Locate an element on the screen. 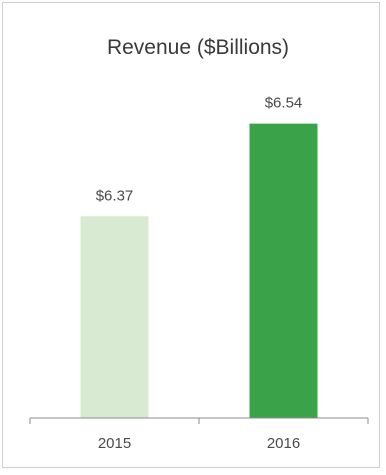 The height and width of the screenshot is (475, 386). data-labels-group: $6.37 $6.54 is located at coordinates (199, 150).